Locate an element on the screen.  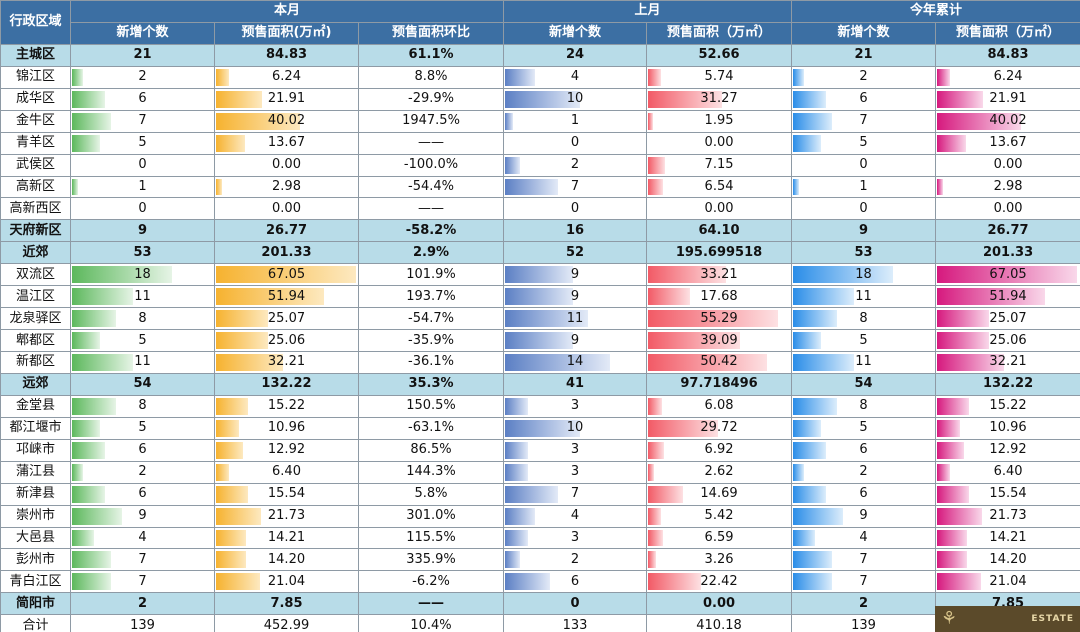
cell-mom: 8.8% is located at coordinates (431, 77).